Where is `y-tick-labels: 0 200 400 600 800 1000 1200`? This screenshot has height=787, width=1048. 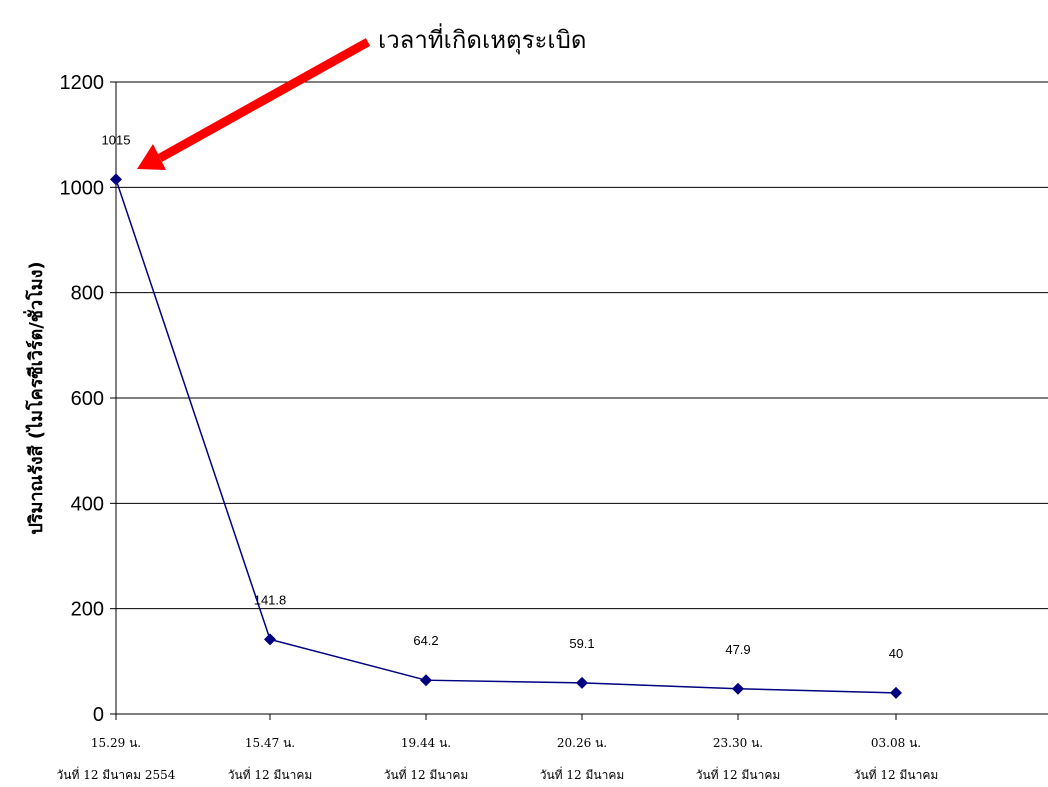
y-tick-labels: 0 200 400 600 800 1000 1200 is located at coordinates (88, 399).